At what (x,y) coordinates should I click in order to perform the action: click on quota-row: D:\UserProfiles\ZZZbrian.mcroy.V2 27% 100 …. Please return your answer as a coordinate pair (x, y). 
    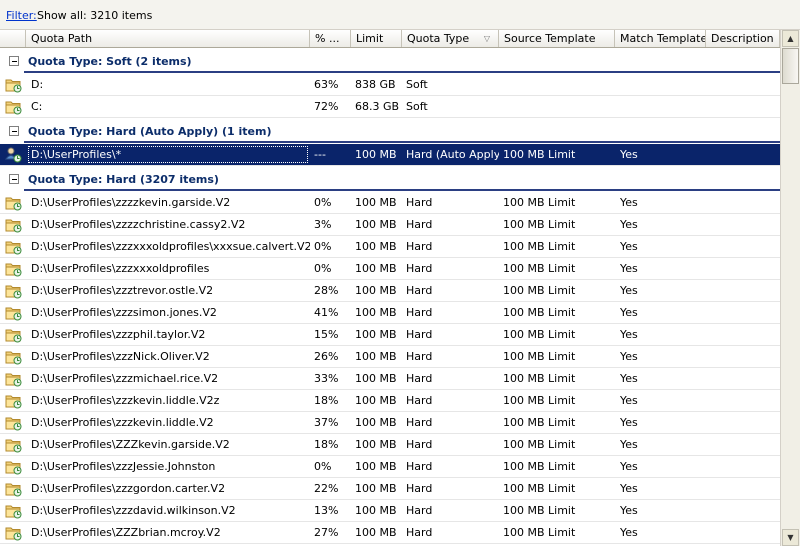
    Looking at the image, I should click on (390, 533).